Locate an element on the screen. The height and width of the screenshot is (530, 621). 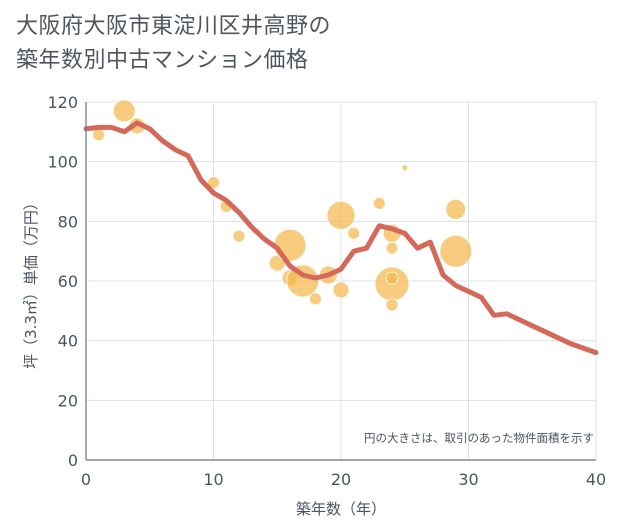
x-axis-label: 築年数（年） is located at coordinates (341, 509).